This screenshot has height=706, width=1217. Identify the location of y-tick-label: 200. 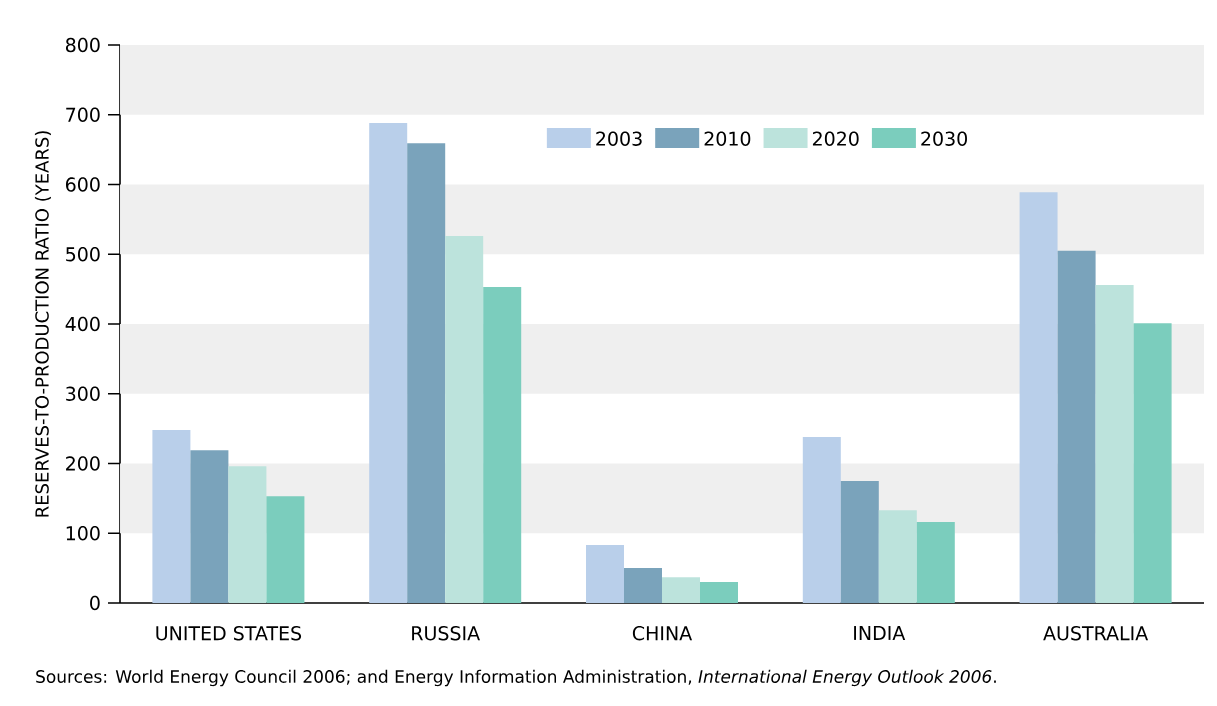
(83, 463).